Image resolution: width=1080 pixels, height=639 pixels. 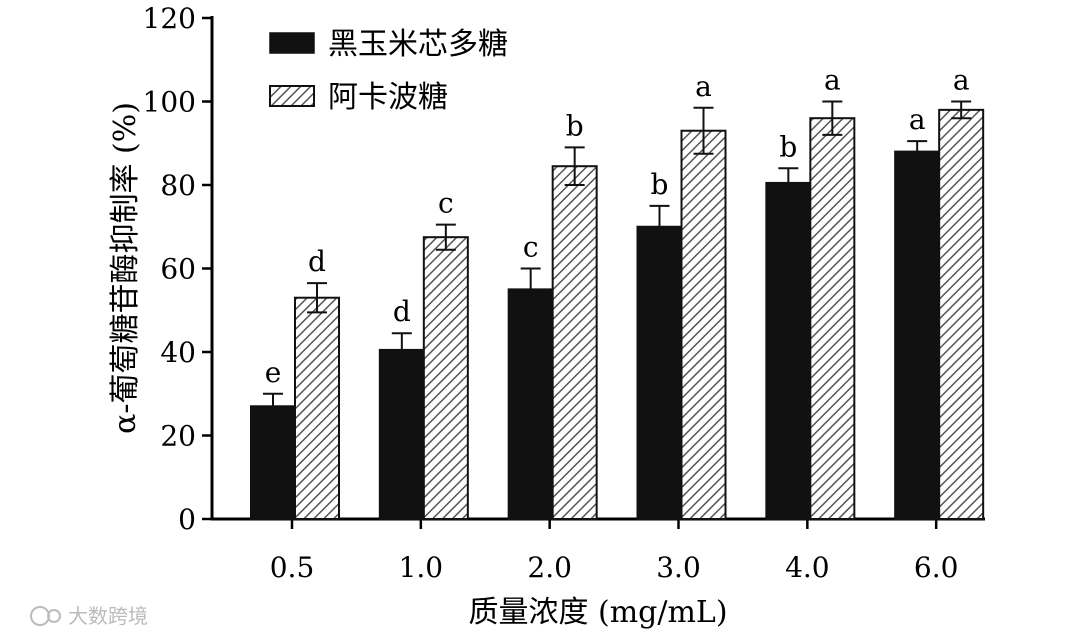 I want to click on y-tick-label: 20, so click(x=178, y=436).